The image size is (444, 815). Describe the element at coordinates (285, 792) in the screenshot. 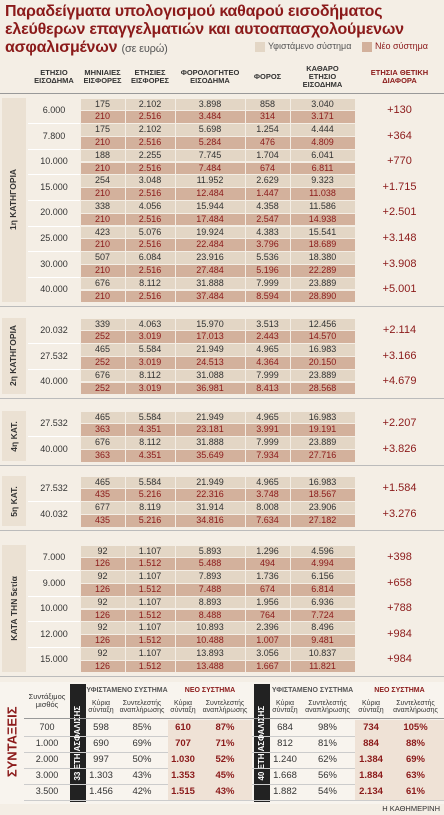

I see `pension-value: 1.882` at that location.